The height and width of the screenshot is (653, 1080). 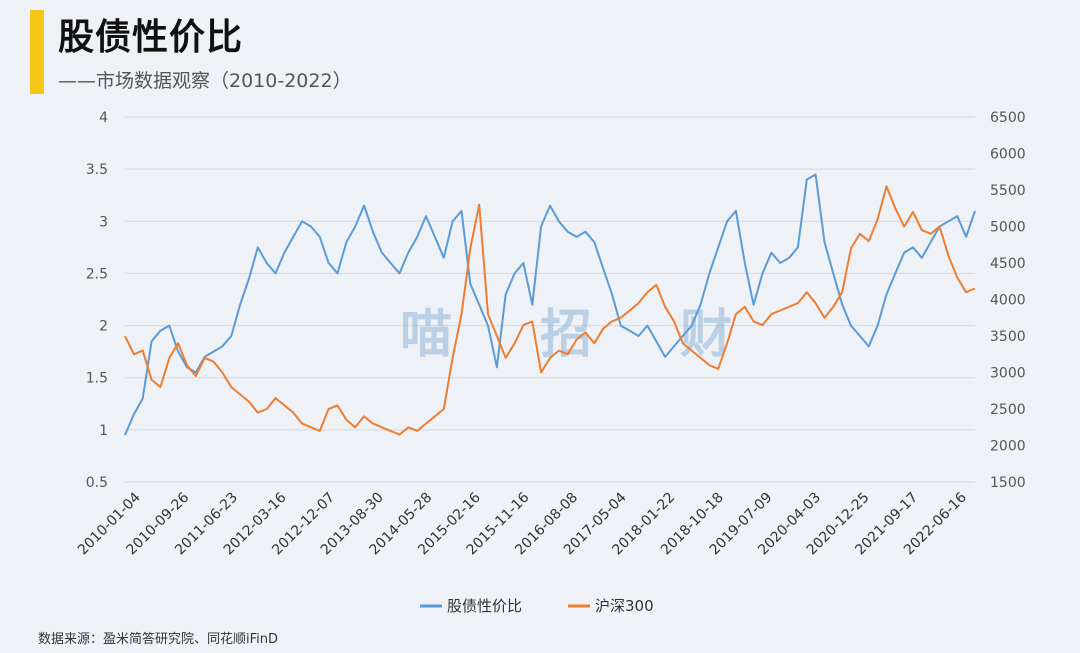 I want to click on watermark-char: 招, so click(x=566, y=335).